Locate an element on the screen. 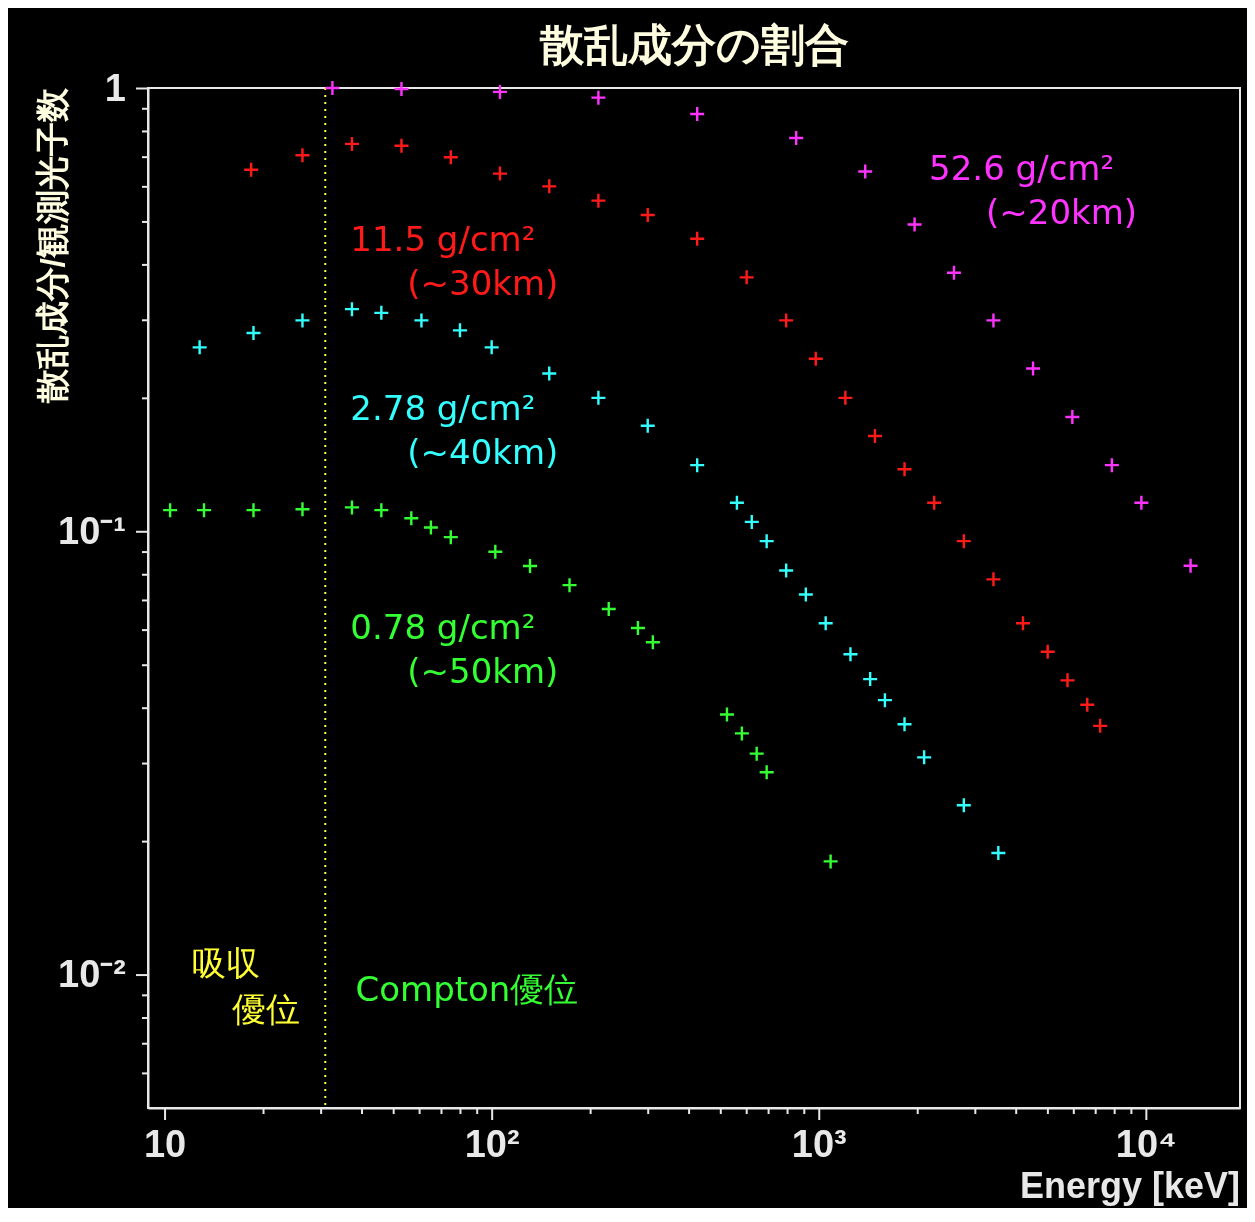  series-label: 0.78 g/cm² (~50km) is located at coordinates (454, 648).